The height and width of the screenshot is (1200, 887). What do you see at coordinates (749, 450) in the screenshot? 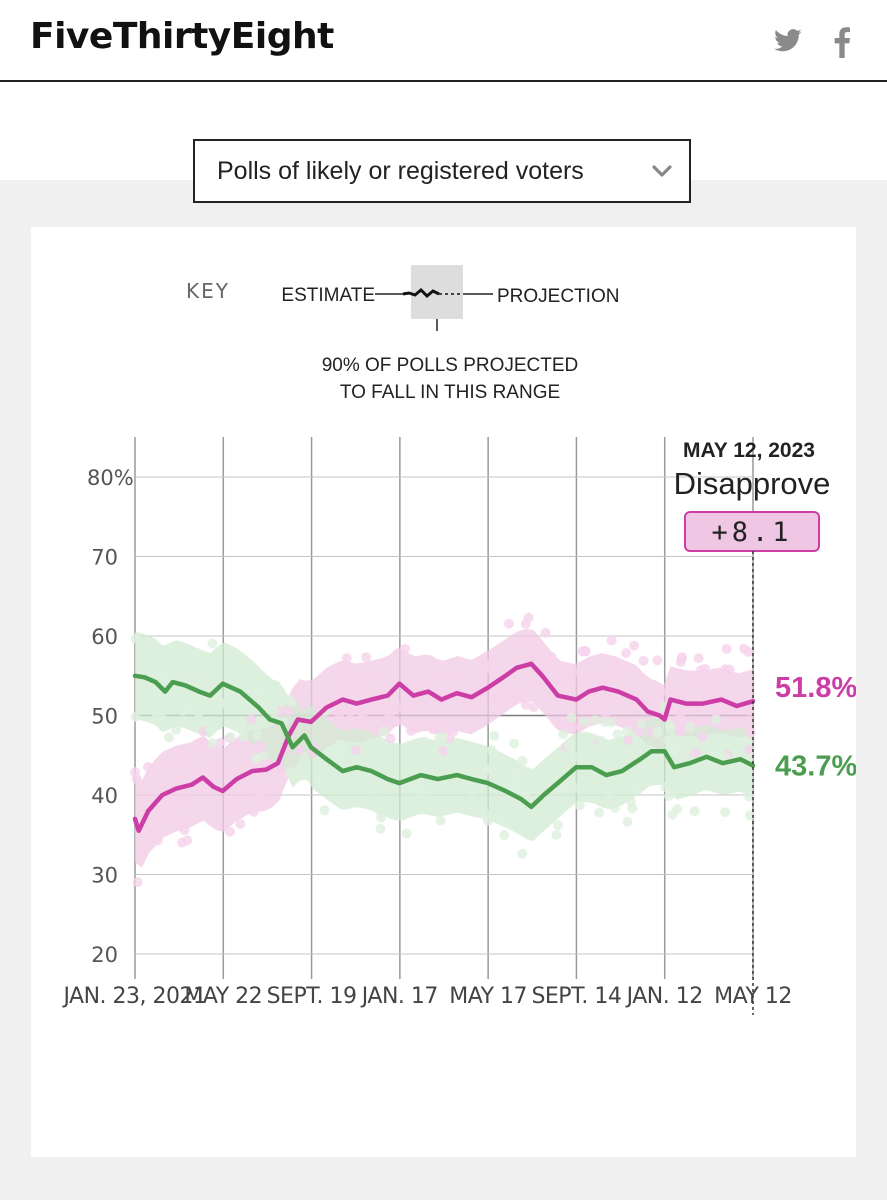
I see `tooltip-date: MAY 12, 2023` at bounding box center [749, 450].